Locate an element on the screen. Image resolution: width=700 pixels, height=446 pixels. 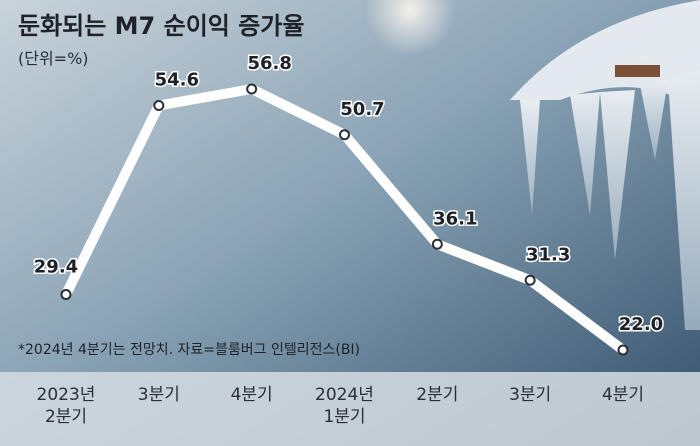
x-tick-label: 2분기 is located at coordinates (437, 395).